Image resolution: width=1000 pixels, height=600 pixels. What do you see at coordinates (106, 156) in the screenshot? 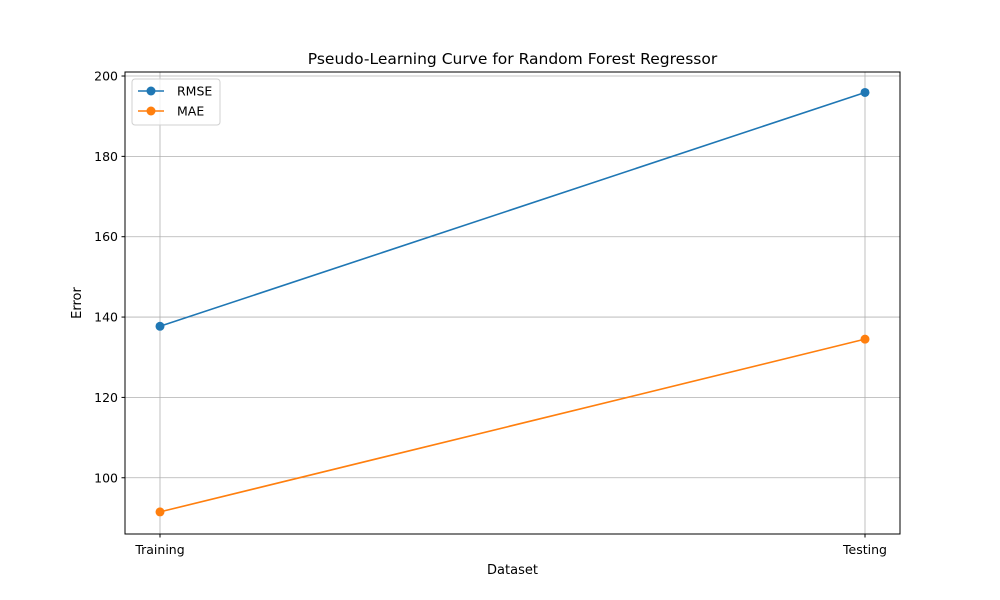
I see `y-tick-label: 180` at bounding box center [106, 156].